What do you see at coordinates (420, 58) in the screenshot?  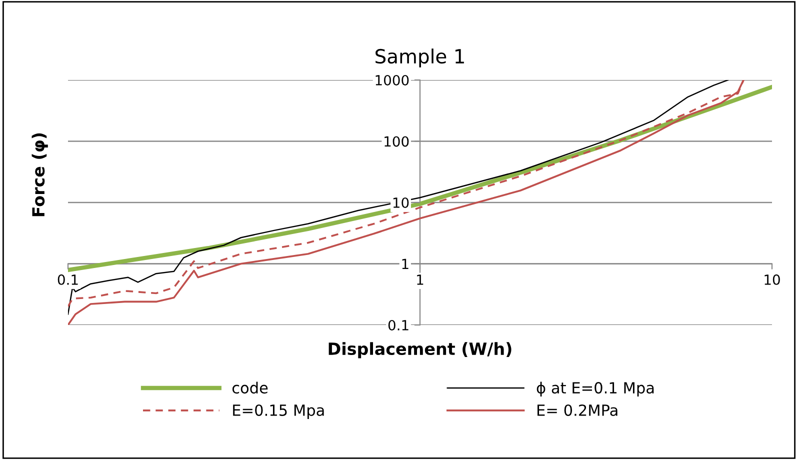 I see `chart-title: Sample 1` at bounding box center [420, 58].